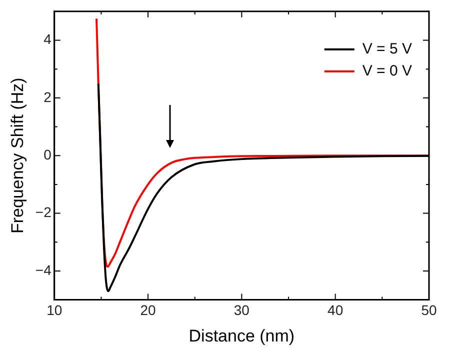 The height and width of the screenshot is (355, 463). I want to click on x-tick-label: 50, so click(429, 310).